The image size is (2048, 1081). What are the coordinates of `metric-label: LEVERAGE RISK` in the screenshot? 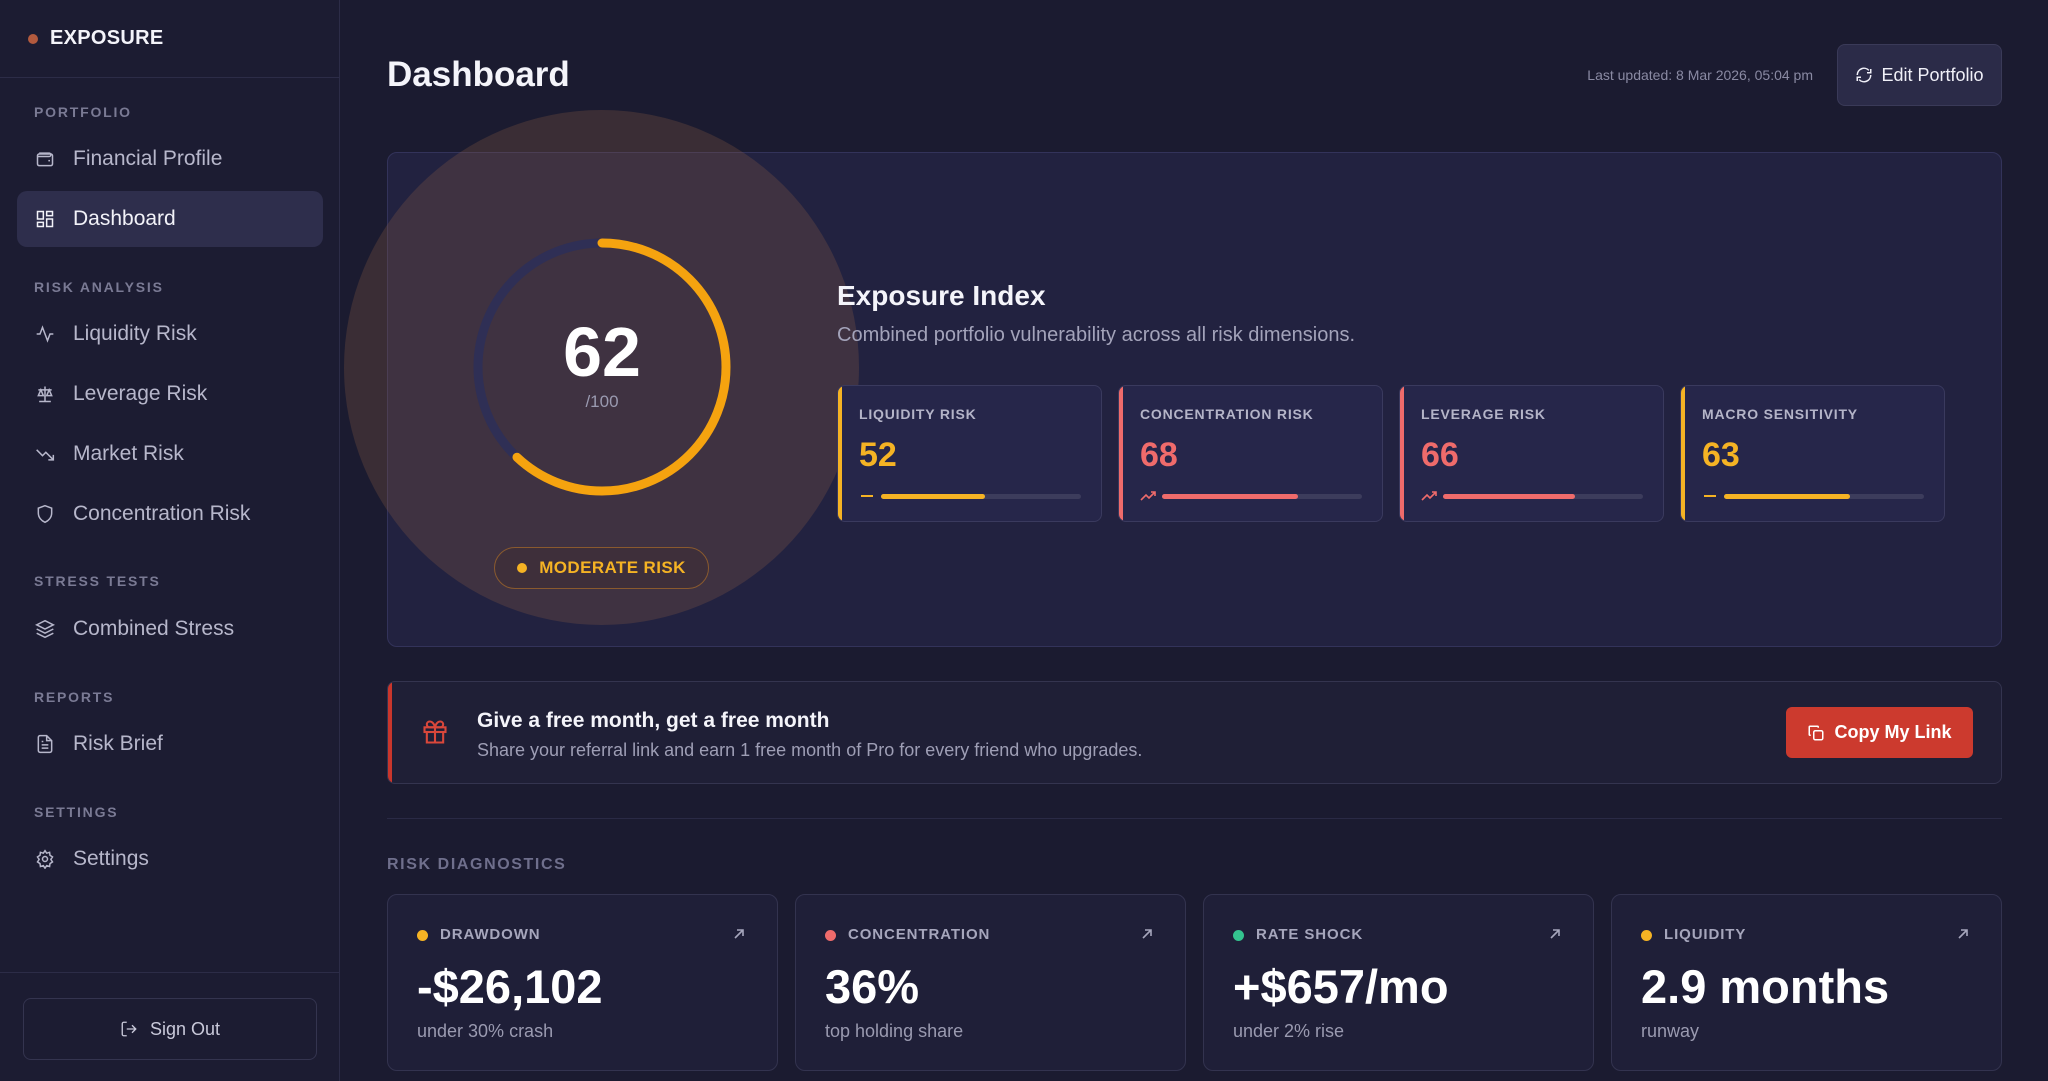 It's located at (1483, 414).